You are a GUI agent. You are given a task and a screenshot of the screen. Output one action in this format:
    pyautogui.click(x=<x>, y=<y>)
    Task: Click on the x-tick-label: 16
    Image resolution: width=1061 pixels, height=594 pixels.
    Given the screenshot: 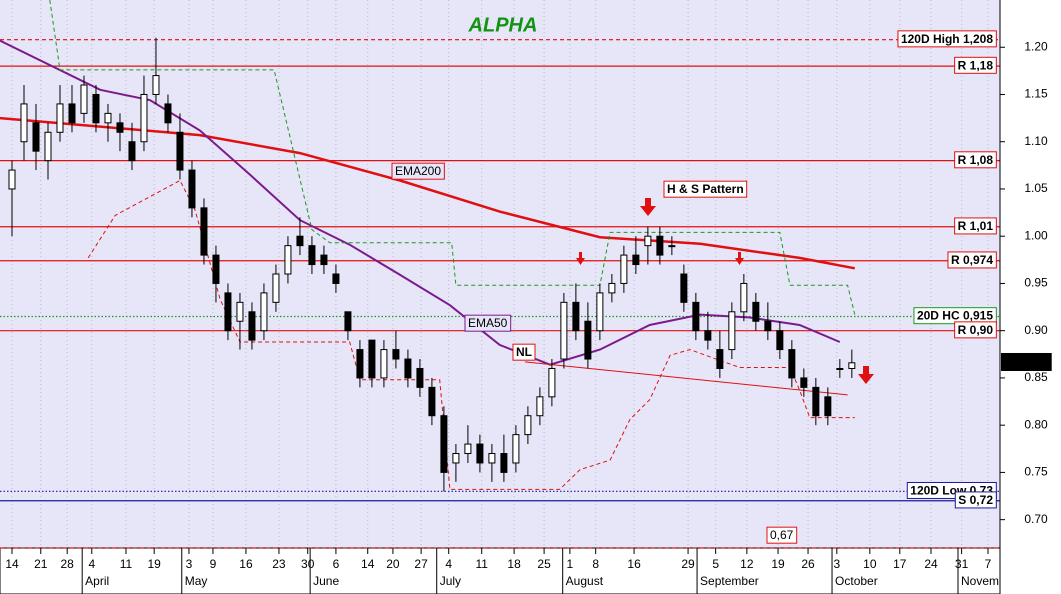 What is the action you would take?
    pyautogui.click(x=634, y=564)
    